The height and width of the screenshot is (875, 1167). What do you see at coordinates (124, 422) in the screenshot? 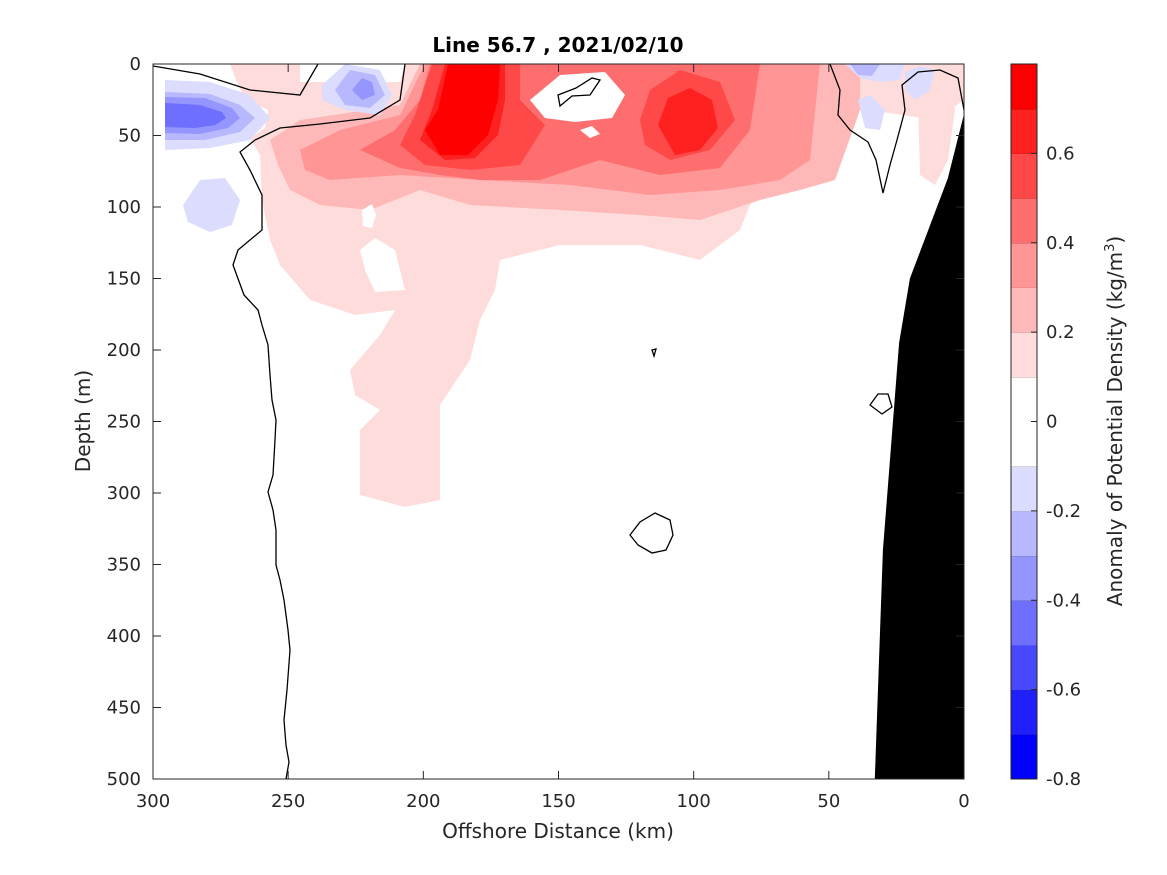
I see `y-tick-label: 250` at bounding box center [124, 422].